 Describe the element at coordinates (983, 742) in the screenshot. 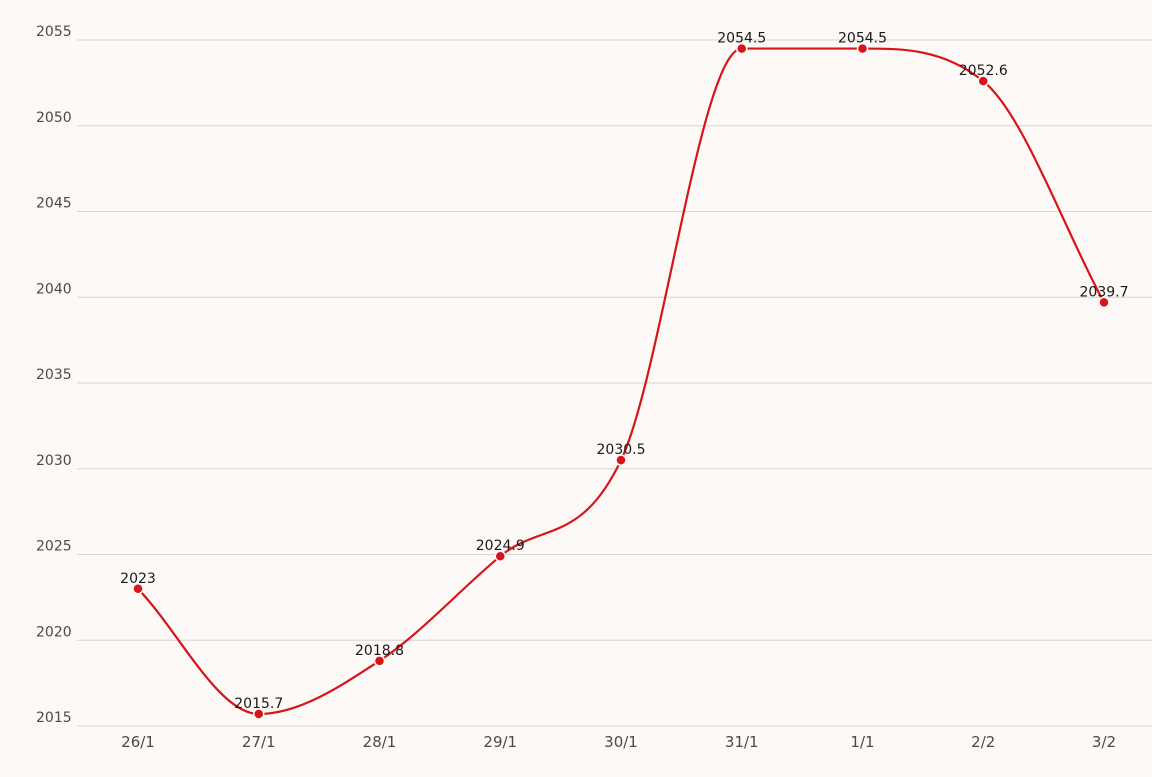

I see `x-tick-label: 2/2` at that location.